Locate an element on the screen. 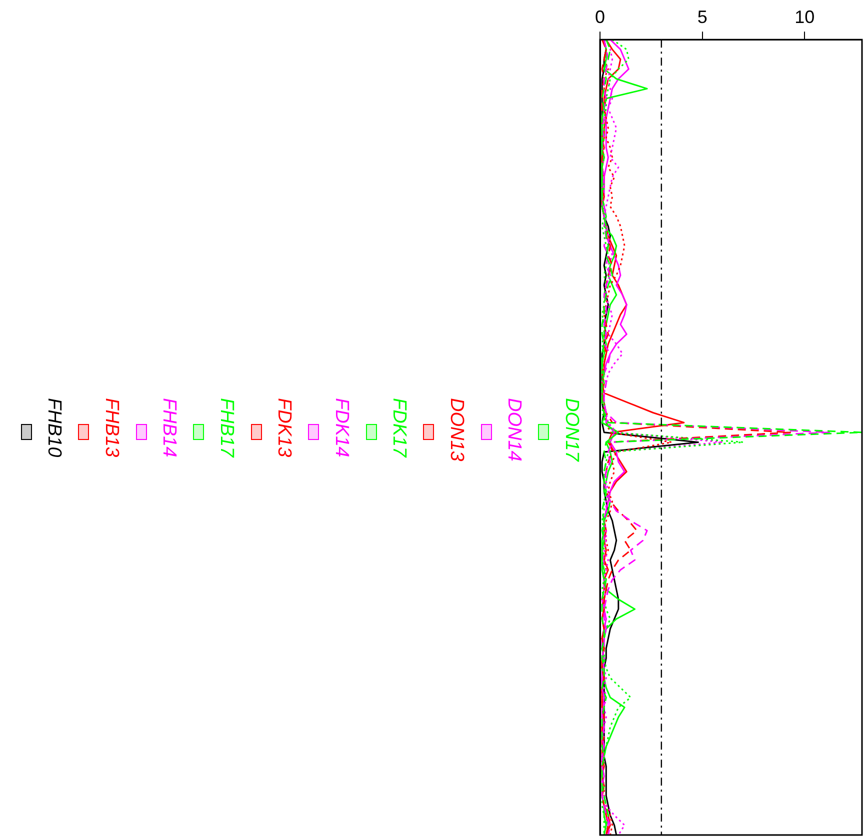 The width and height of the screenshot is (864, 839). legend-label: FDK13 is located at coordinates (283, 428).